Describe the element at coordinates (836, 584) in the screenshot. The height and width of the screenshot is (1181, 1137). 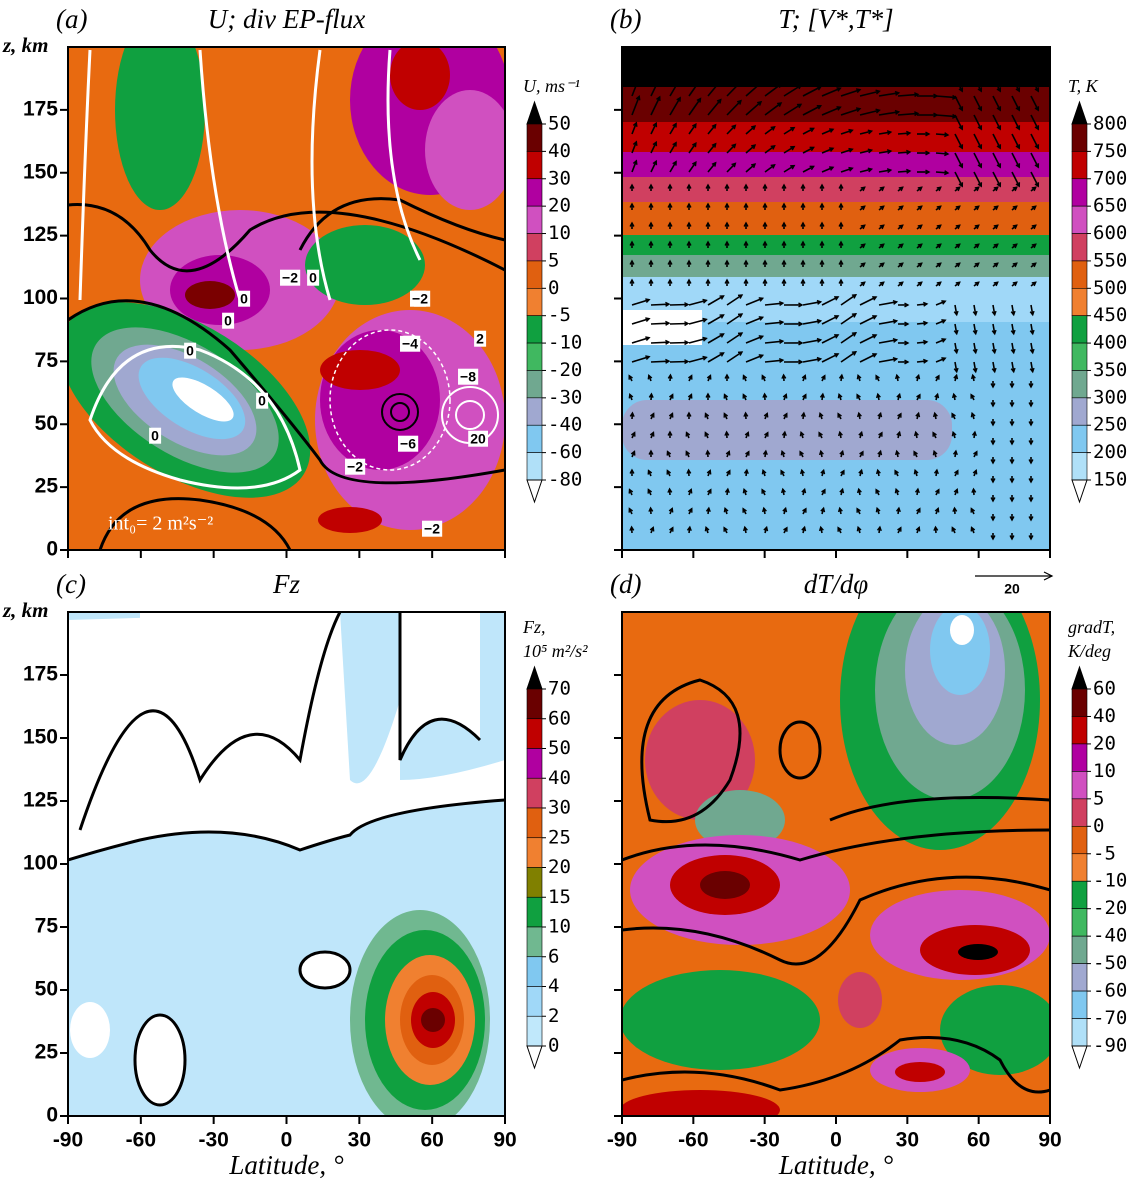
I see `panel-title: dT/dφ` at that location.